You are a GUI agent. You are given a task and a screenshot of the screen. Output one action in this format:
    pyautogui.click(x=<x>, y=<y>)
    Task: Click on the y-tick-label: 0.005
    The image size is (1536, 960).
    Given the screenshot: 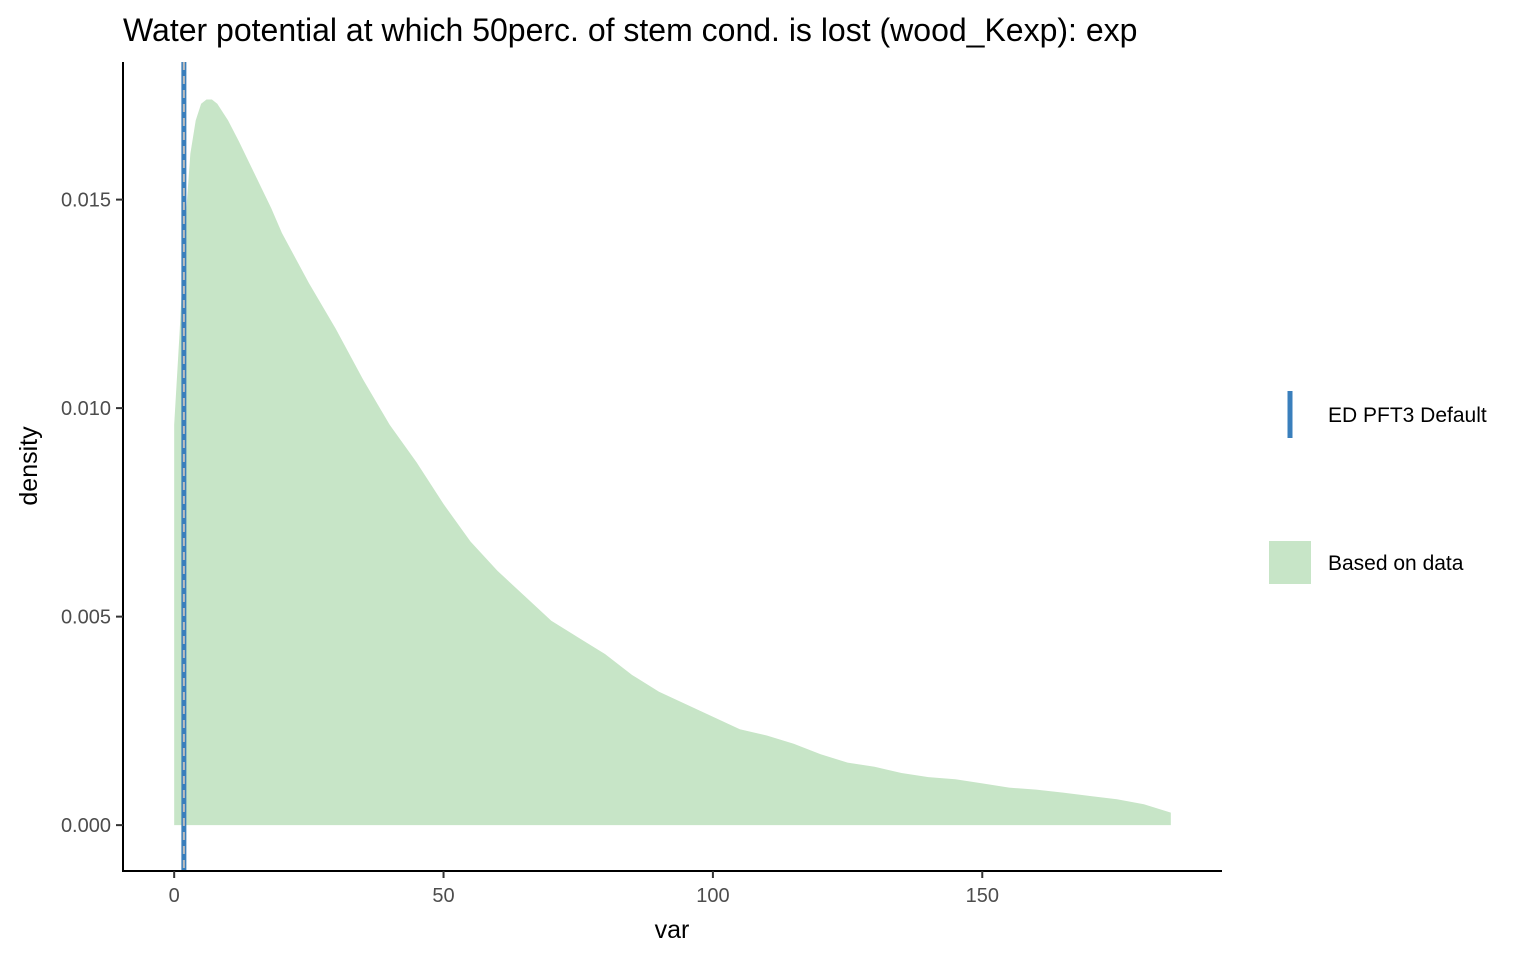 What is the action you would take?
    pyautogui.click(x=86, y=618)
    